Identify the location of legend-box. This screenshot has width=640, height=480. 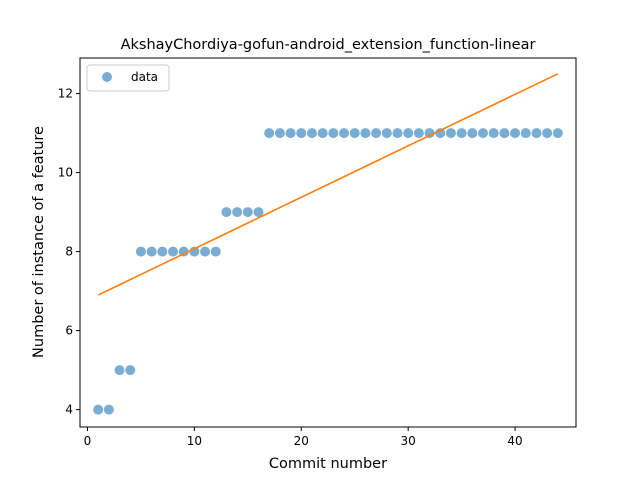
(128, 78).